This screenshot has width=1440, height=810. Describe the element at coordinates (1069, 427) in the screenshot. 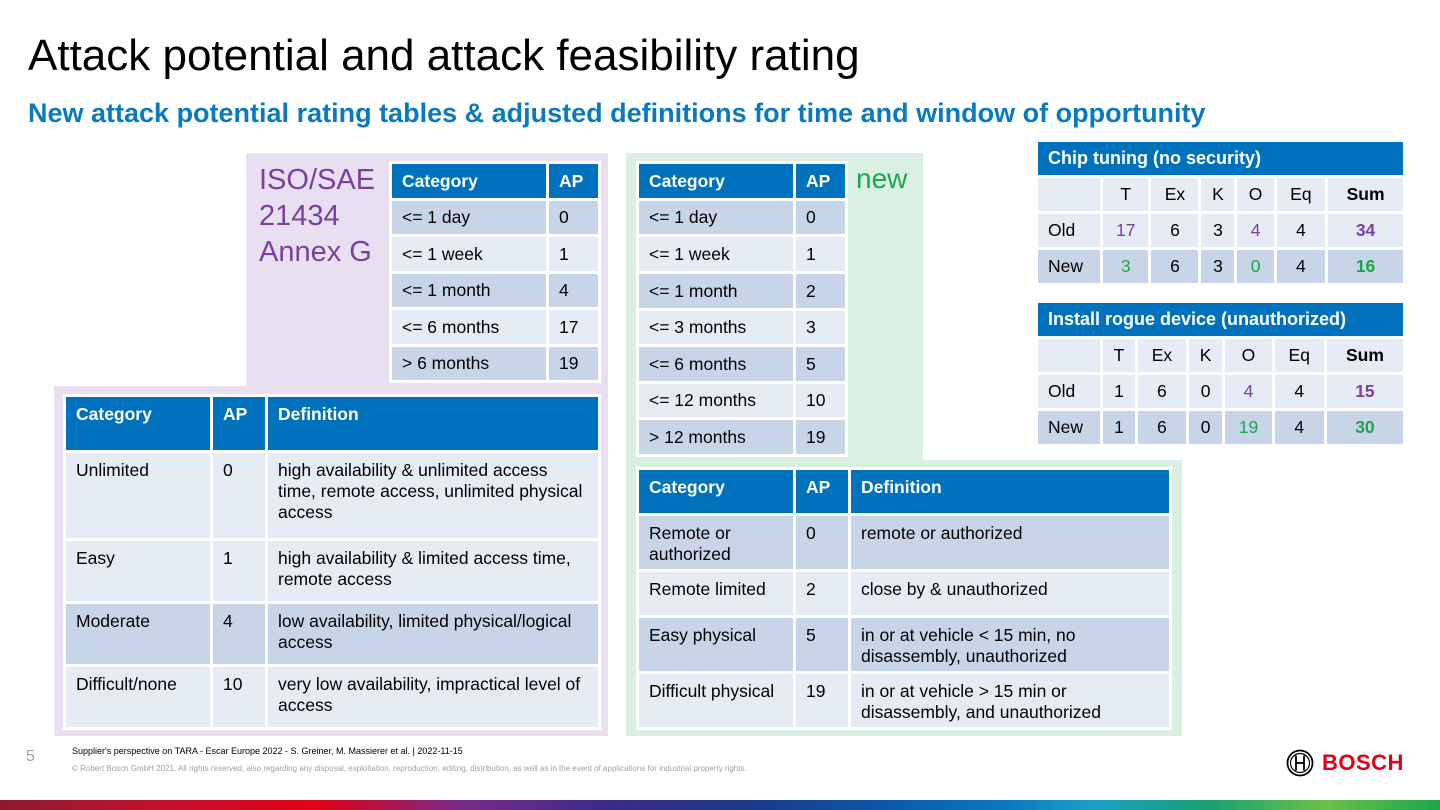

I see `row-label: New` at that location.